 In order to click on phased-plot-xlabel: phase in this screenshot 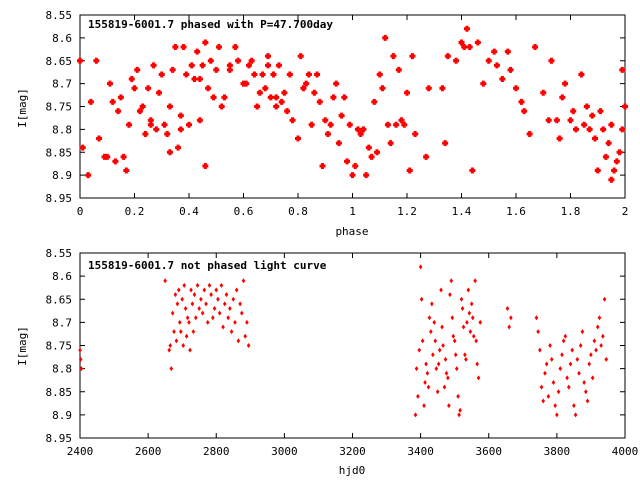, I will do `click(351, 231)`.